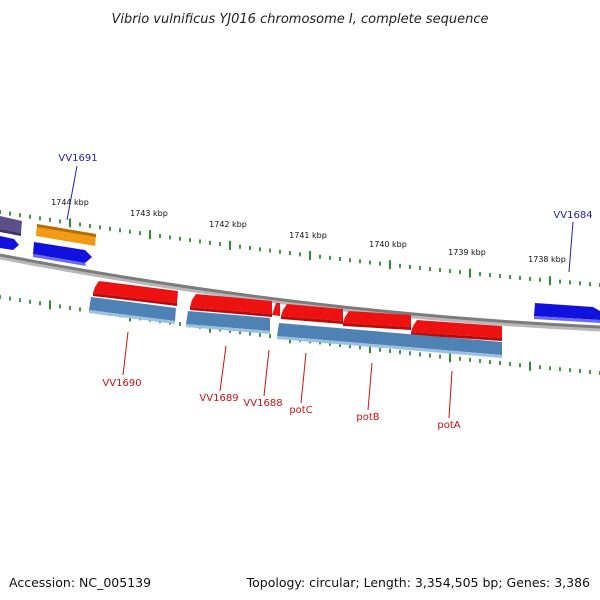  Describe the element at coordinates (132, 309) in the screenshot. I see `vv1690-gene-bar` at that location.